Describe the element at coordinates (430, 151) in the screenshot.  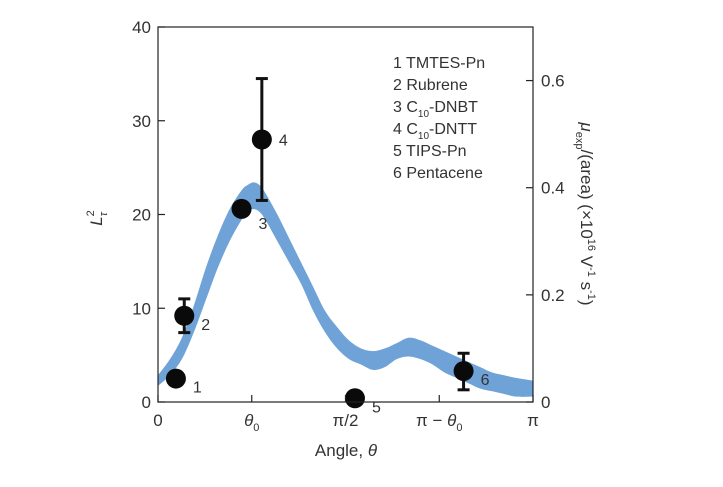
I see `legend-entry: 5 TIPS-Pn` at that location.